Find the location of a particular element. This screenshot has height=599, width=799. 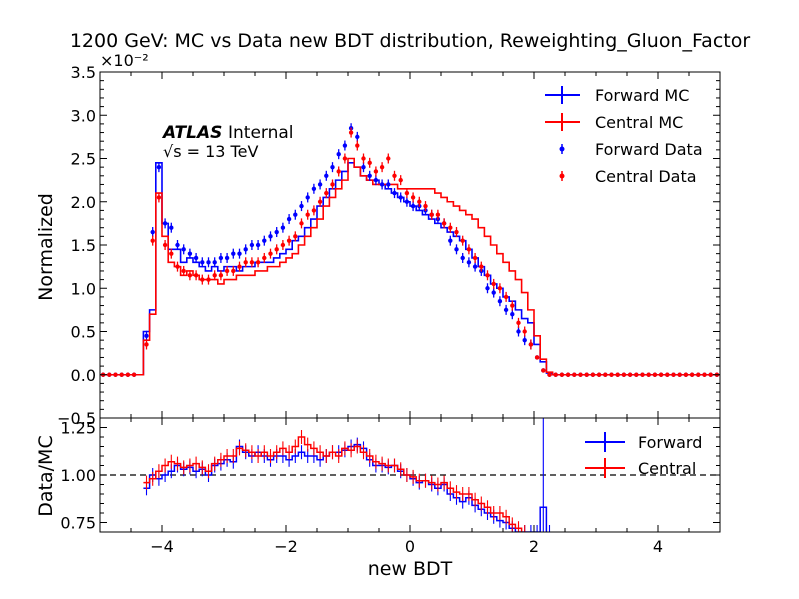

ratio-y-tick-label: 1.25 is located at coordinates (78, 428).